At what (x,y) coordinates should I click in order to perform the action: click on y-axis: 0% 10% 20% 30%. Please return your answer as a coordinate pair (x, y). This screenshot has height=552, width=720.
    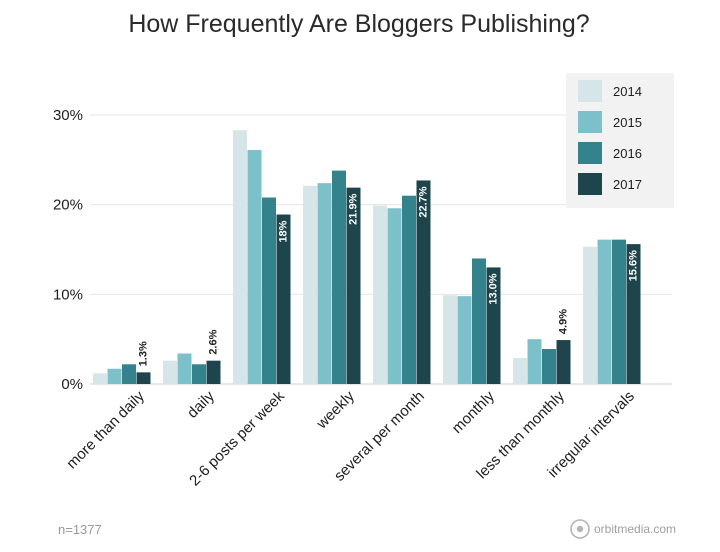
    Looking at the image, I should click on (68, 250).